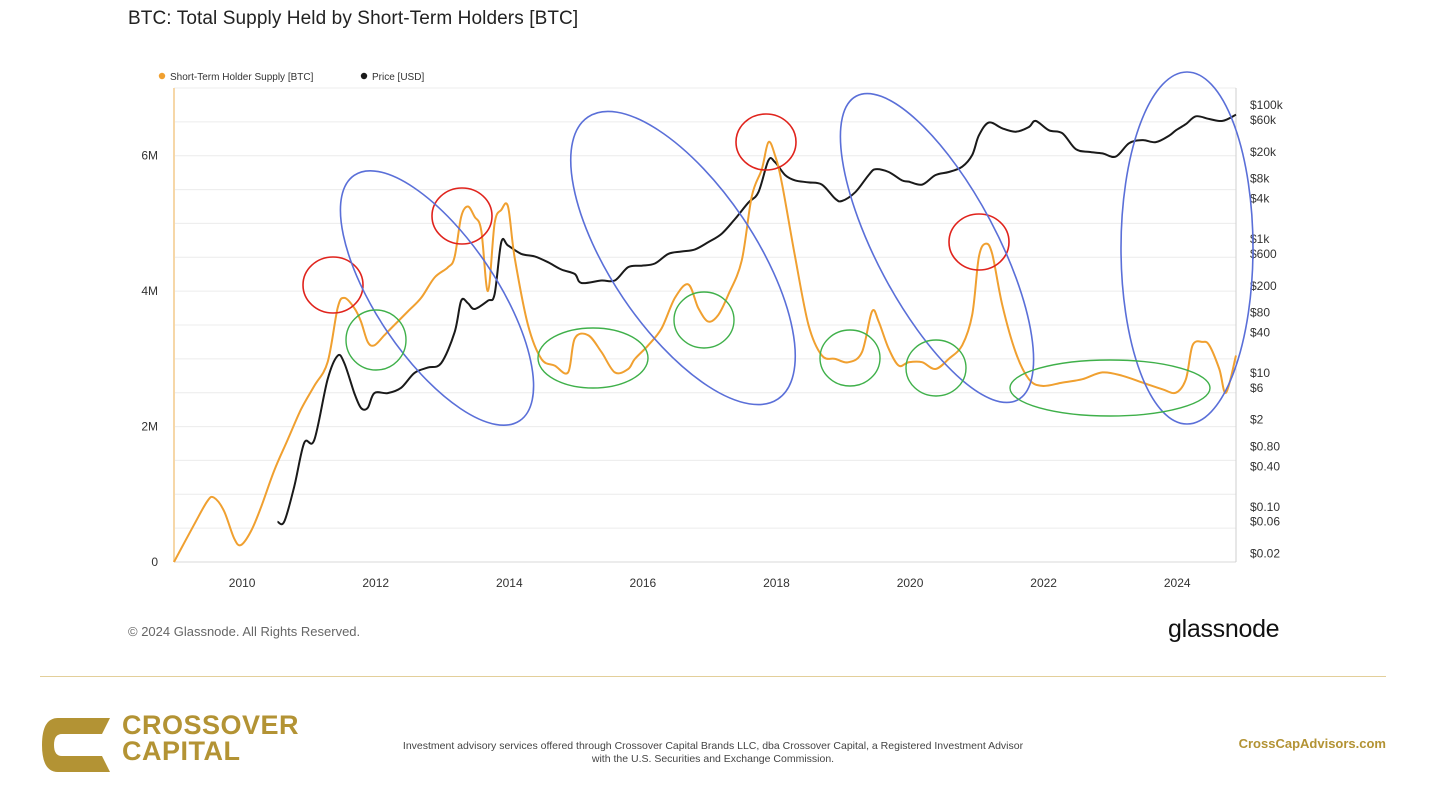 This screenshot has height=792, width=1442. I want to click on legend-label: Short-Term Holder Supply [BTC], so click(242, 77).